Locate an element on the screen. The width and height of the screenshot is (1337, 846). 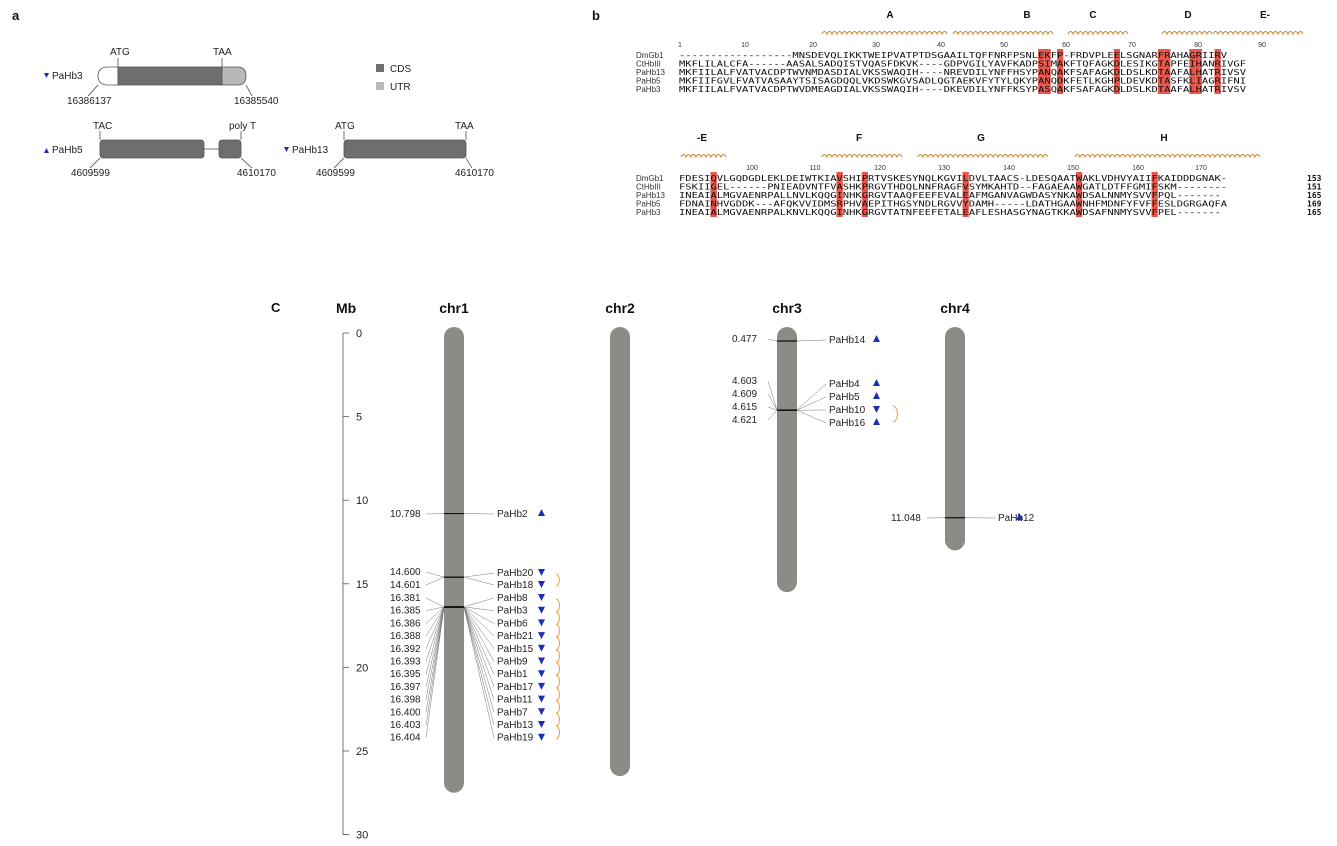
sequence-name: PaHb3 is located at coordinates (648, 89).